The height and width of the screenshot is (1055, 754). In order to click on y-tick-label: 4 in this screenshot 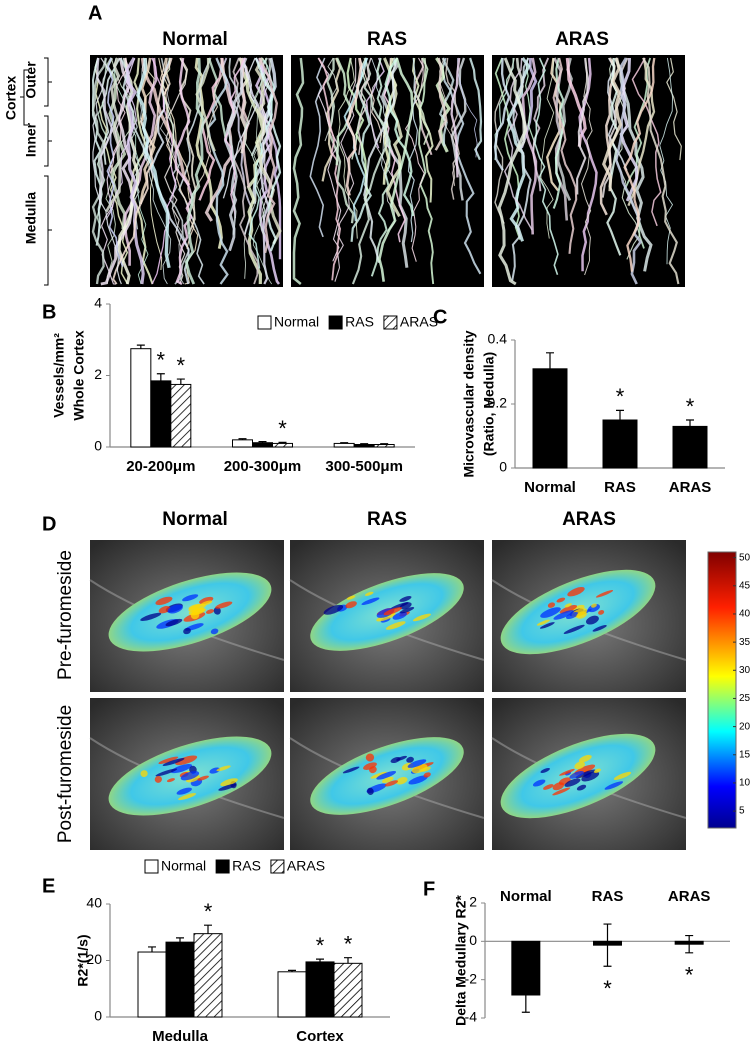, I will do `click(98, 303)`.